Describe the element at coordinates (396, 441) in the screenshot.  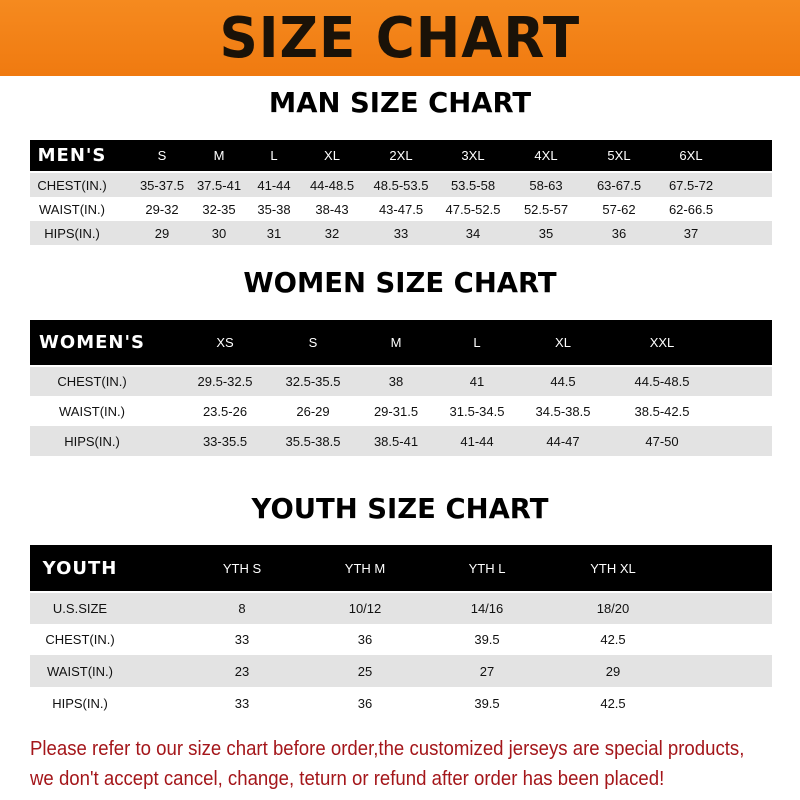
I see `table-cell: 38.5-41` at that location.